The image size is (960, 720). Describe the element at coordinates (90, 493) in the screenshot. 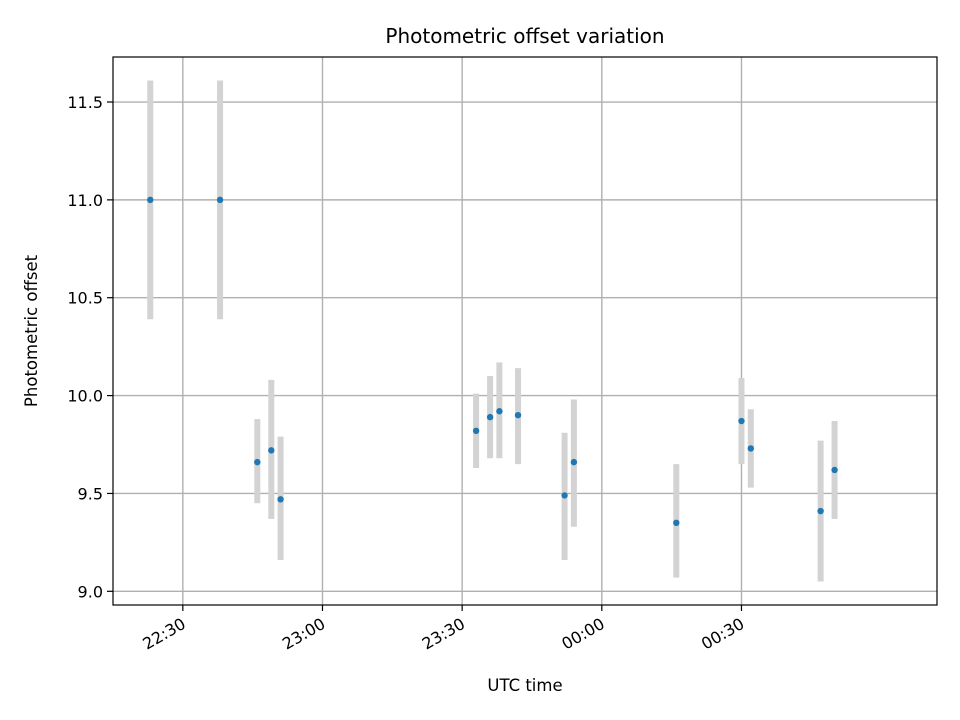

I see `y-tick-label: 9.5` at that location.